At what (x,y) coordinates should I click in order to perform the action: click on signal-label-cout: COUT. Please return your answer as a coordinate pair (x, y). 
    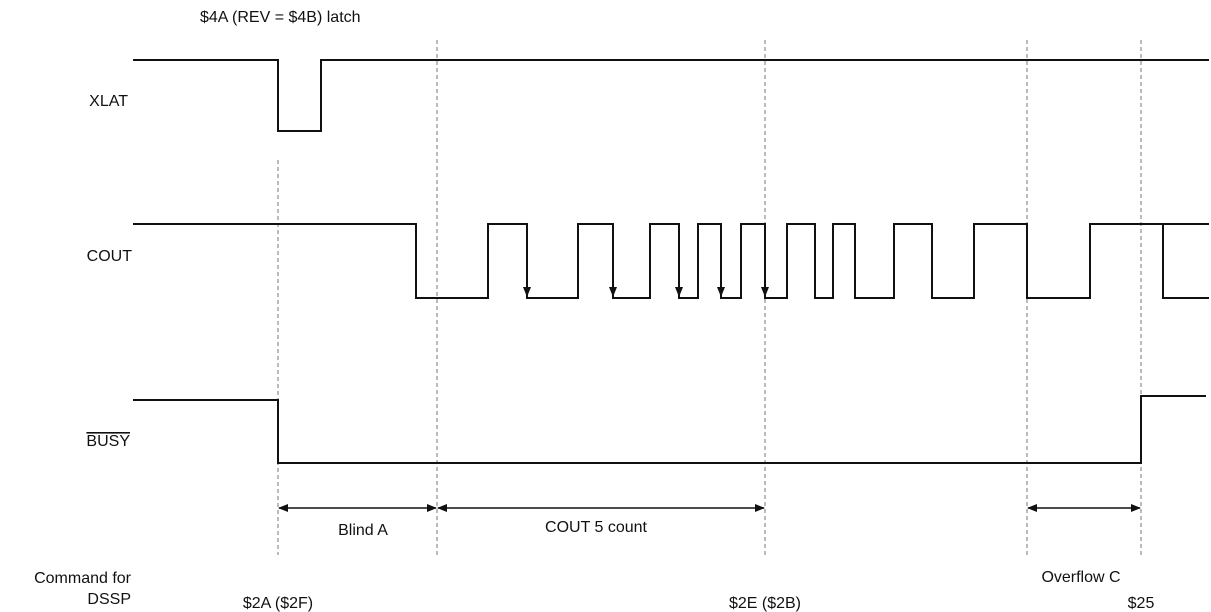
    Looking at the image, I should click on (110, 256).